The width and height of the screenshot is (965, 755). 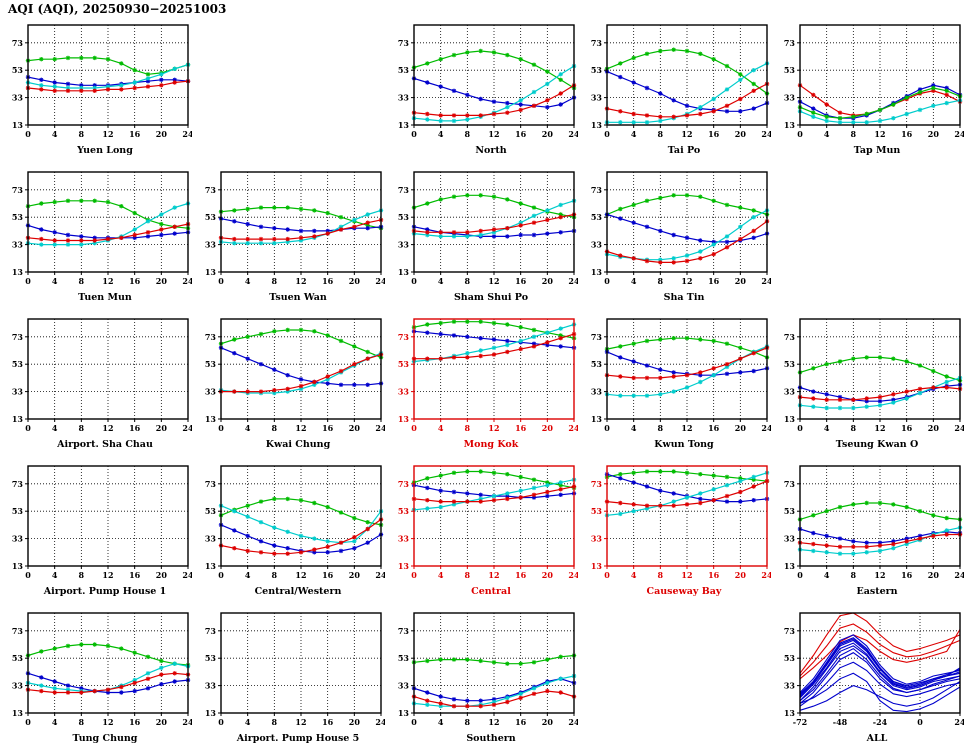 What do you see at coordinates (98, 238) in the screenshot?
I see `chart-panel-tuen-mun: 0 4 8 12 16 20 24 13 33 53 73 Tuen Mun` at bounding box center [98, 238].